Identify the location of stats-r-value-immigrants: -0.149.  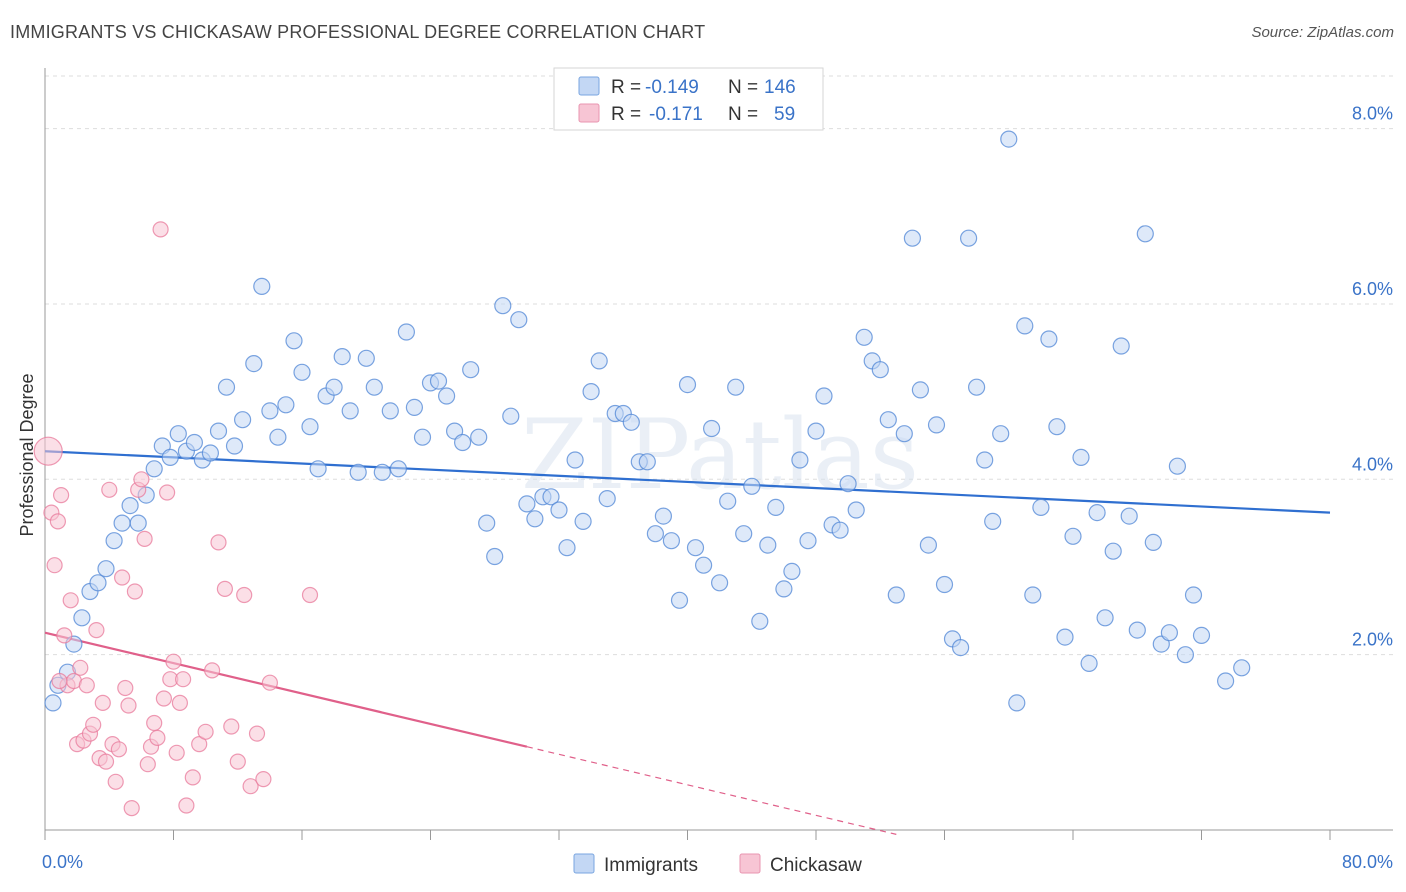
(672, 87).